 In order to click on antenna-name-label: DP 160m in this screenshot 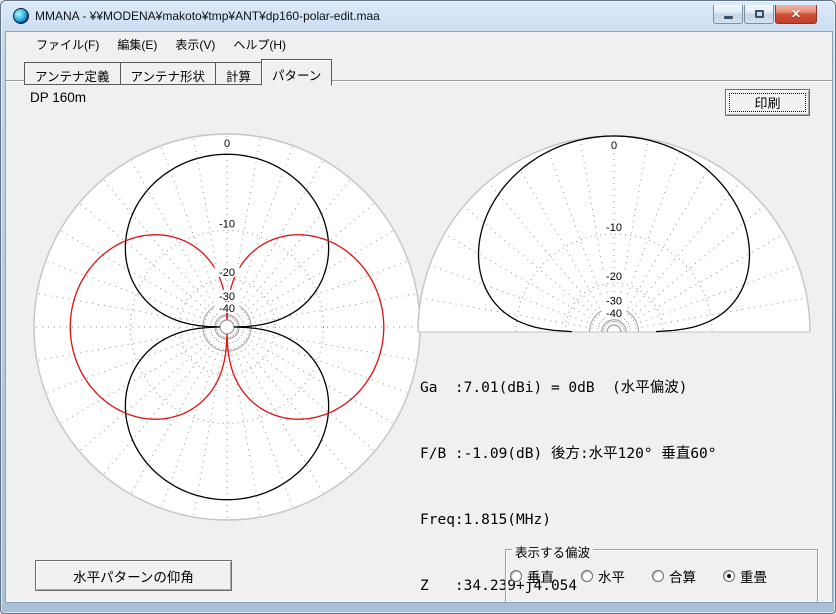, I will do `click(58, 97)`.